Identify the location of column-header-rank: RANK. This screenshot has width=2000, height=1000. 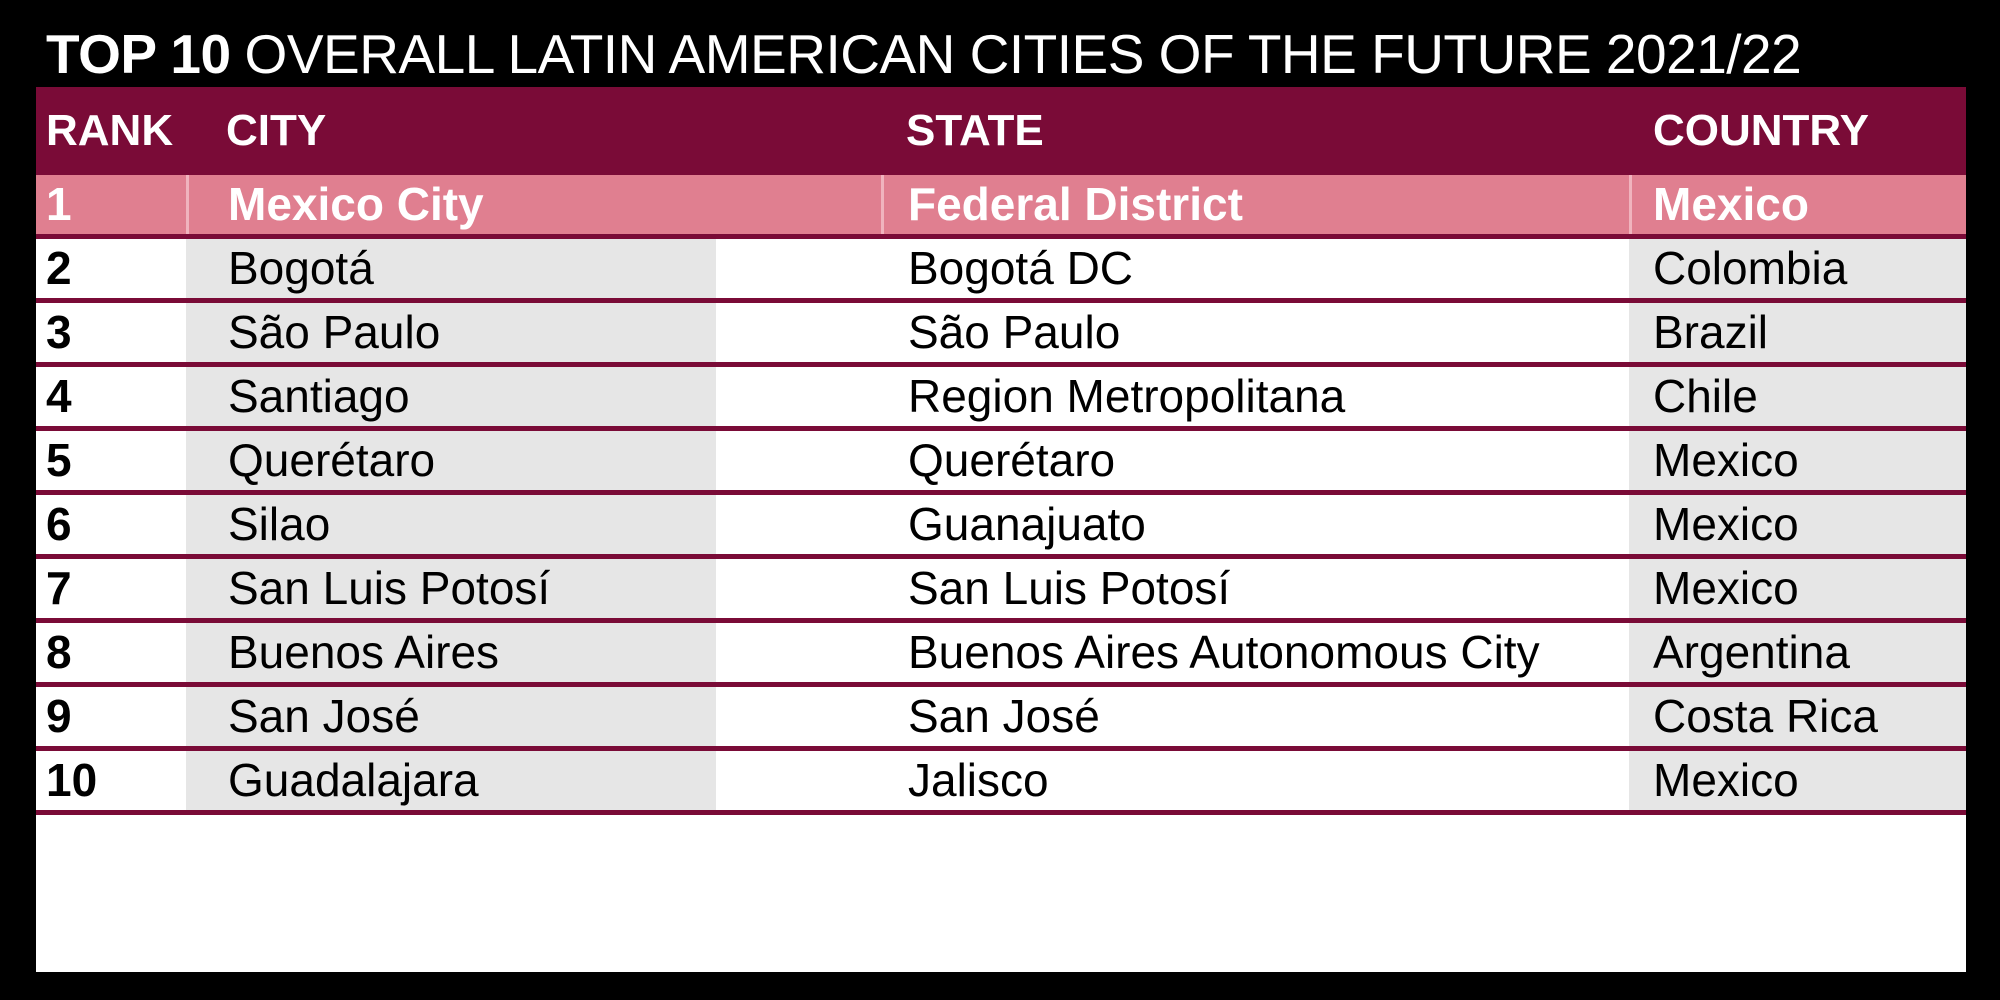
(110, 130).